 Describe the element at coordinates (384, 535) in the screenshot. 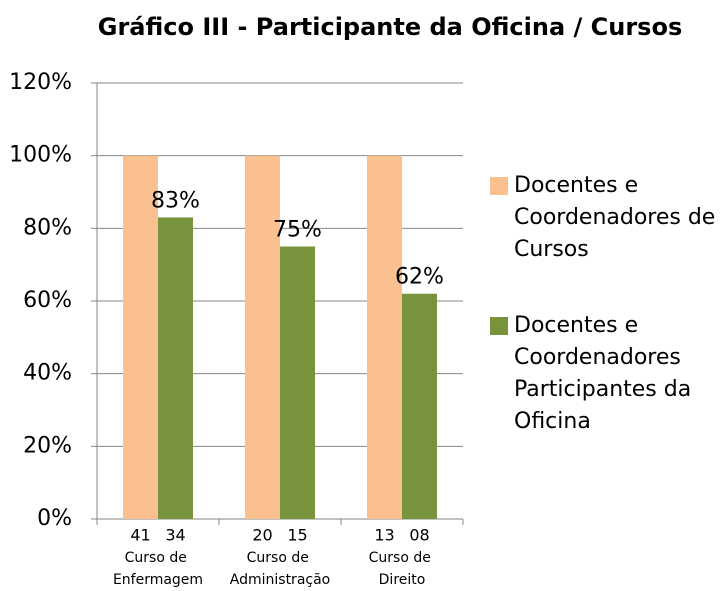

I see `bar-count: 13` at that location.